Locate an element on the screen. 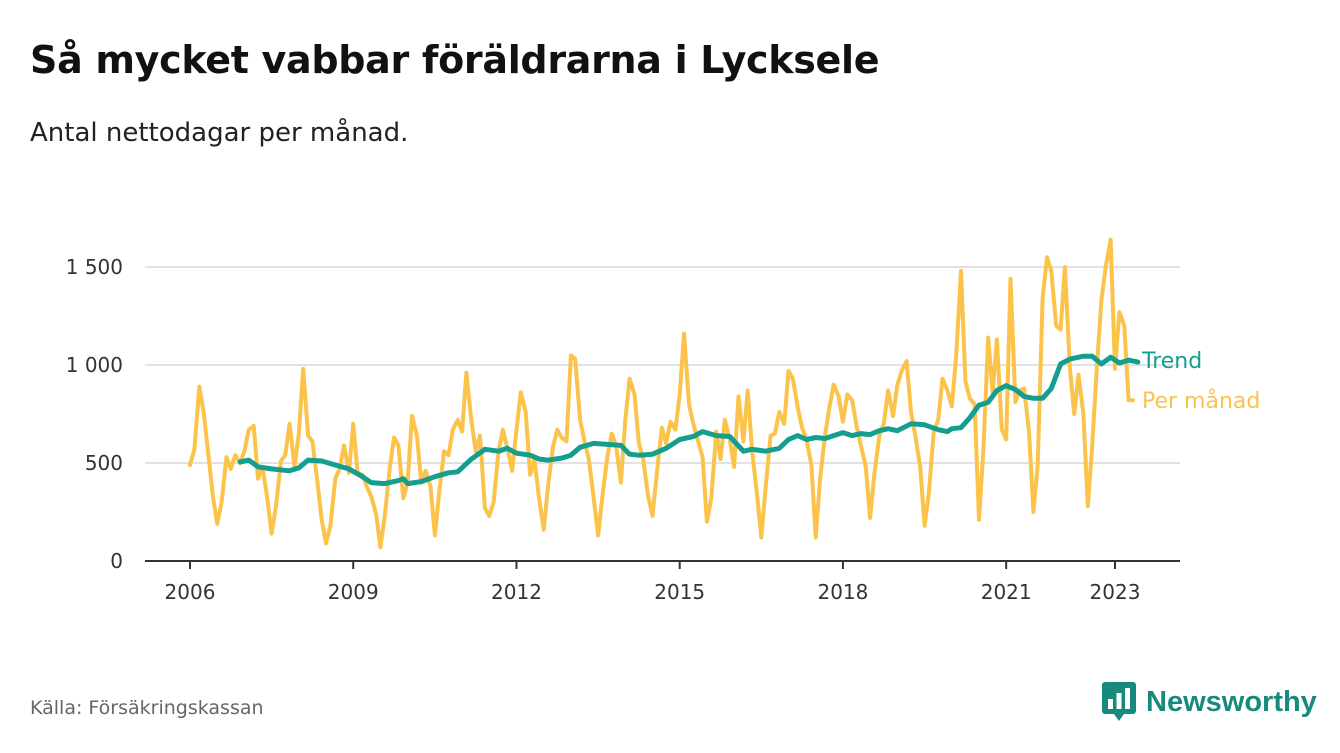  brand-logo: Newsworthy is located at coordinates (1209, 702).